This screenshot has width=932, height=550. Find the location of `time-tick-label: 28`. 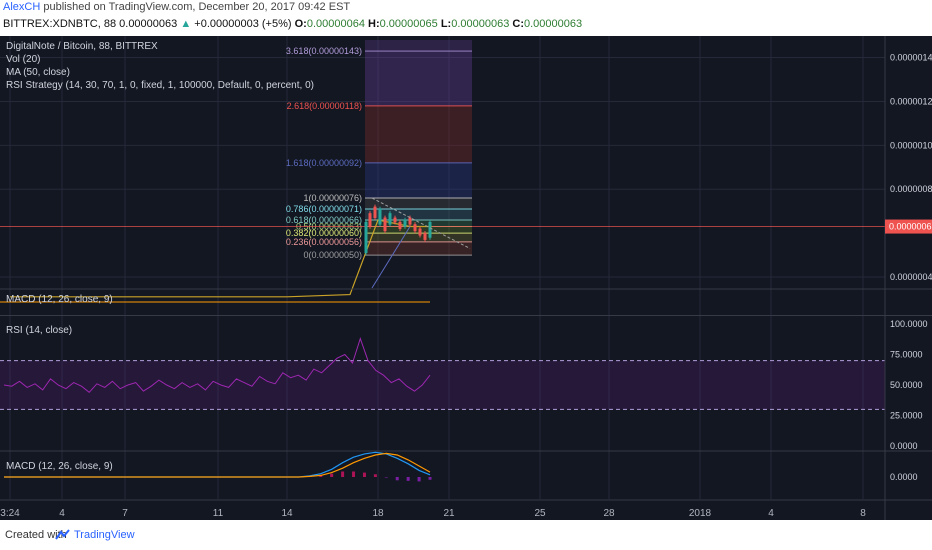

time-tick-label: 28 is located at coordinates (609, 513).